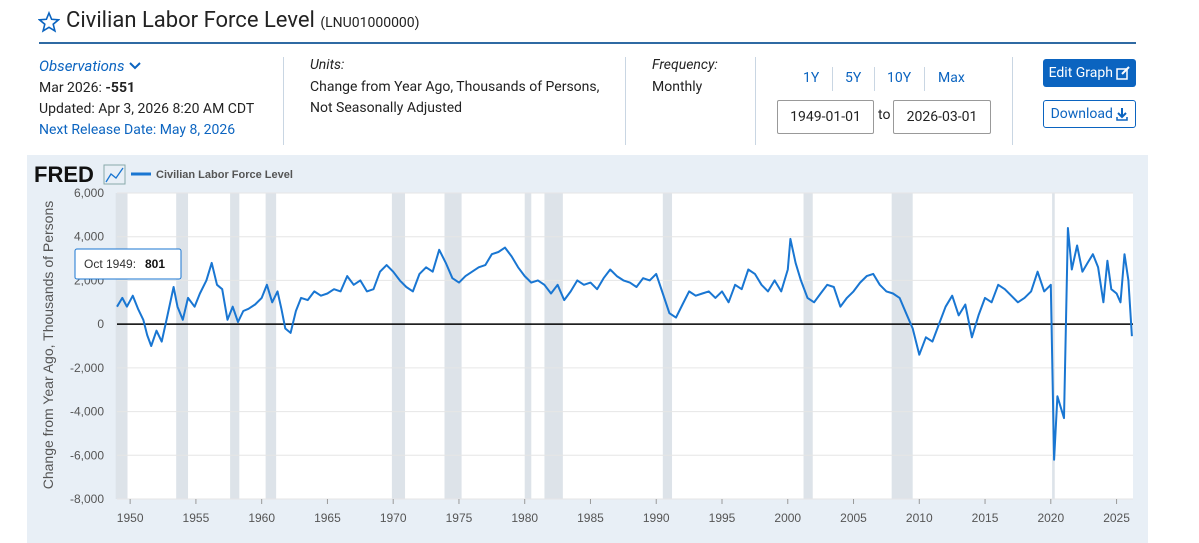 The width and height of the screenshot is (1199, 543). I want to click on x-tick-label: 1995, so click(722, 518).